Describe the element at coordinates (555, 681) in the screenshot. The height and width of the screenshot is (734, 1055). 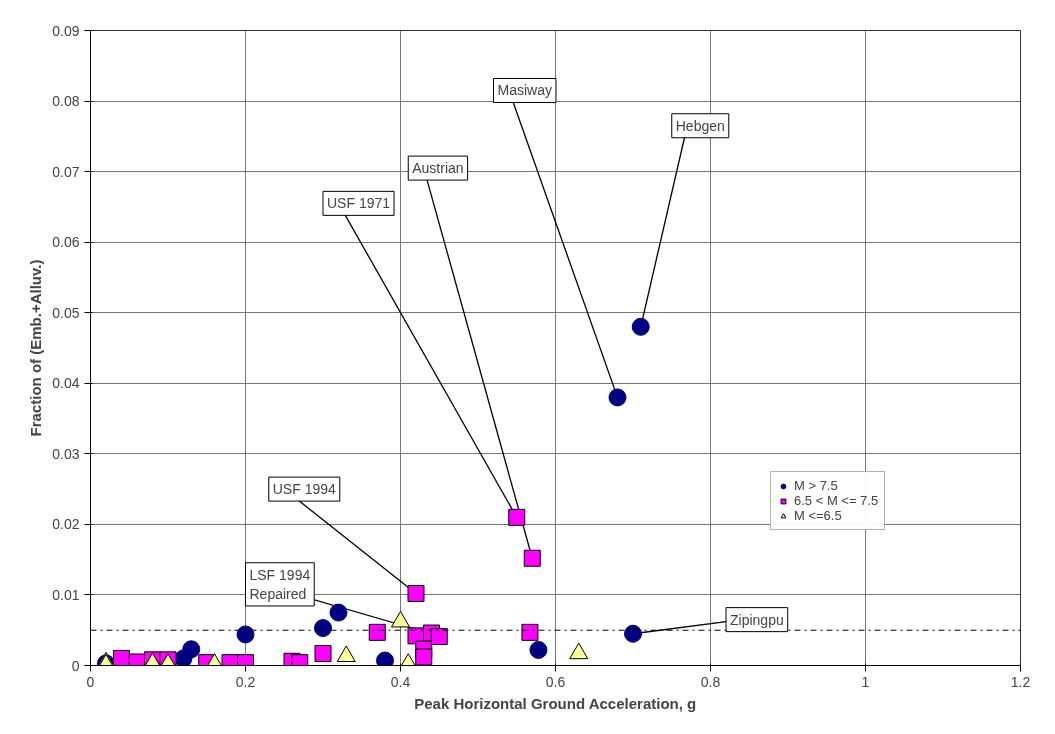
I see `x-tick-label: 0.6` at that location.